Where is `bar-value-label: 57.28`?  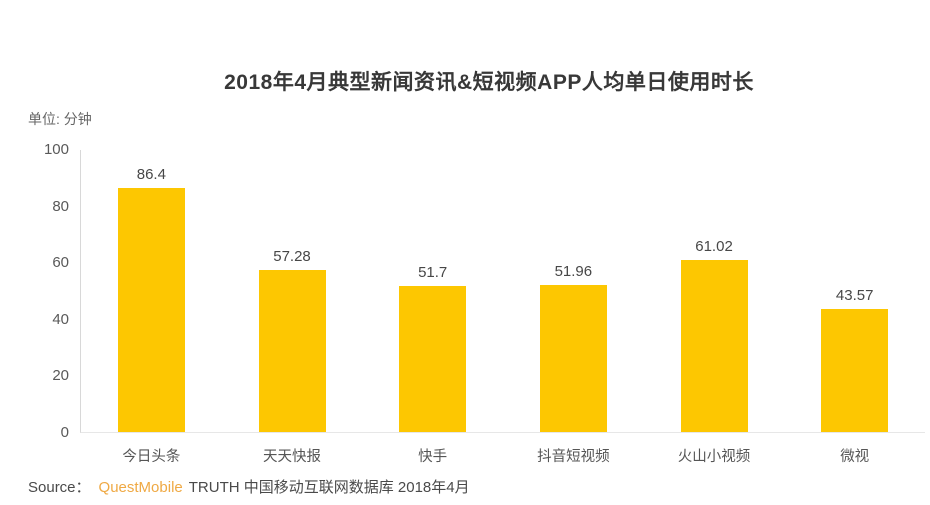
bar-value-label: 57.28 is located at coordinates (292, 257).